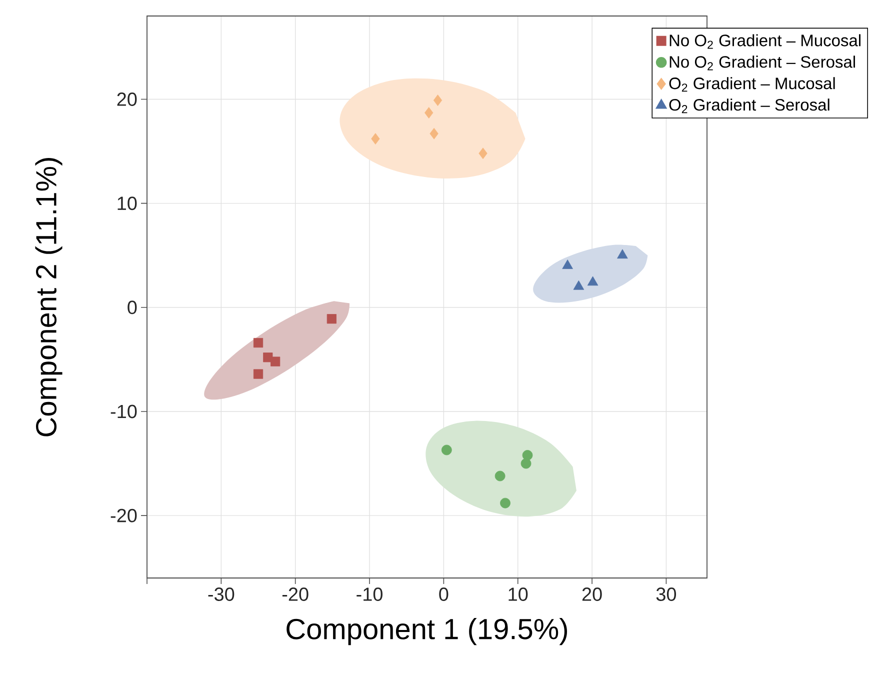  I want to click on x-tick-label: 10, so click(518, 594).